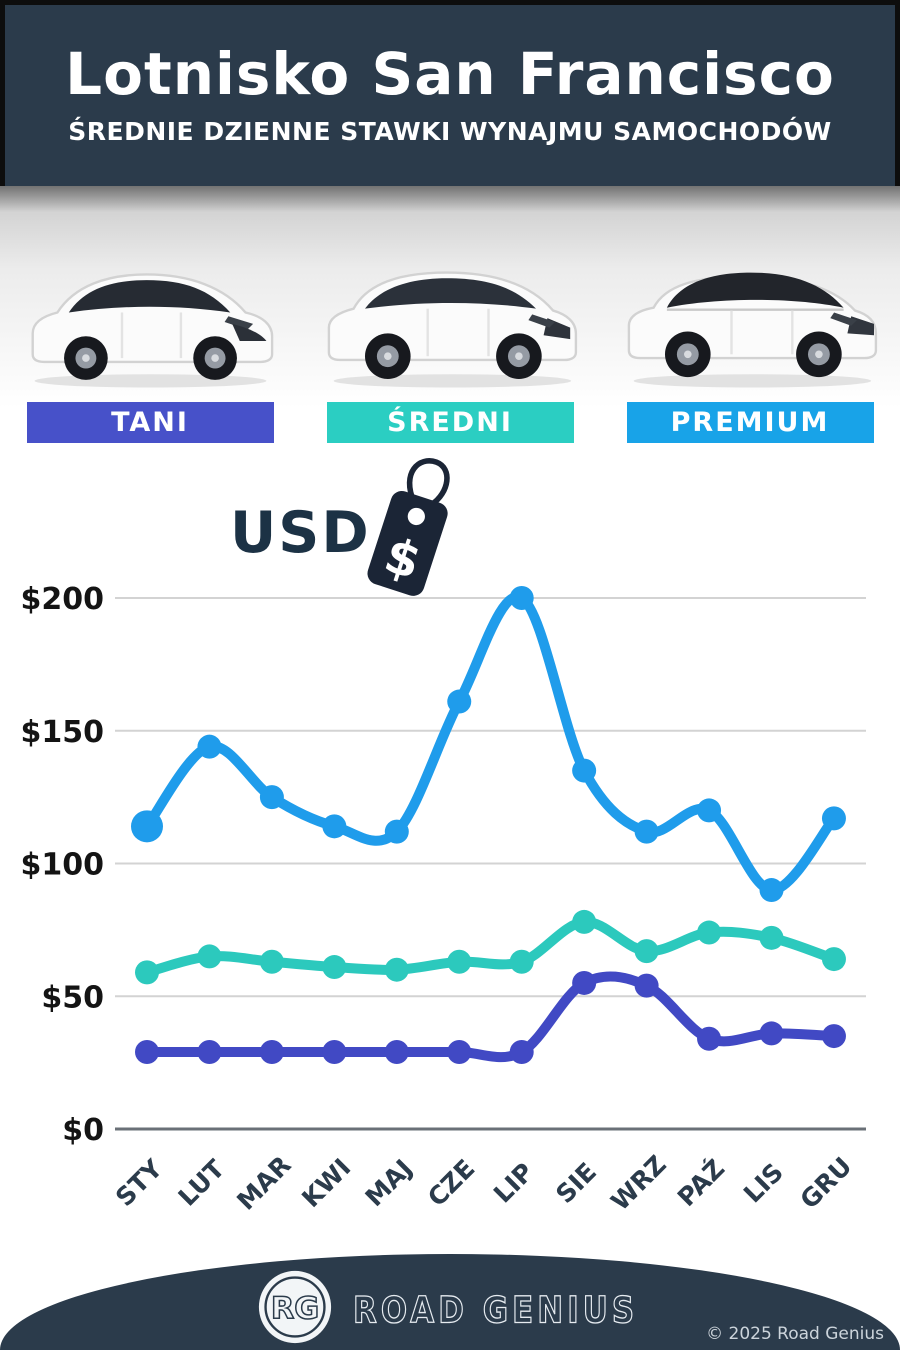  Describe the element at coordinates (584, 982) in the screenshot. I see `data-point-tani-SIE` at that location.